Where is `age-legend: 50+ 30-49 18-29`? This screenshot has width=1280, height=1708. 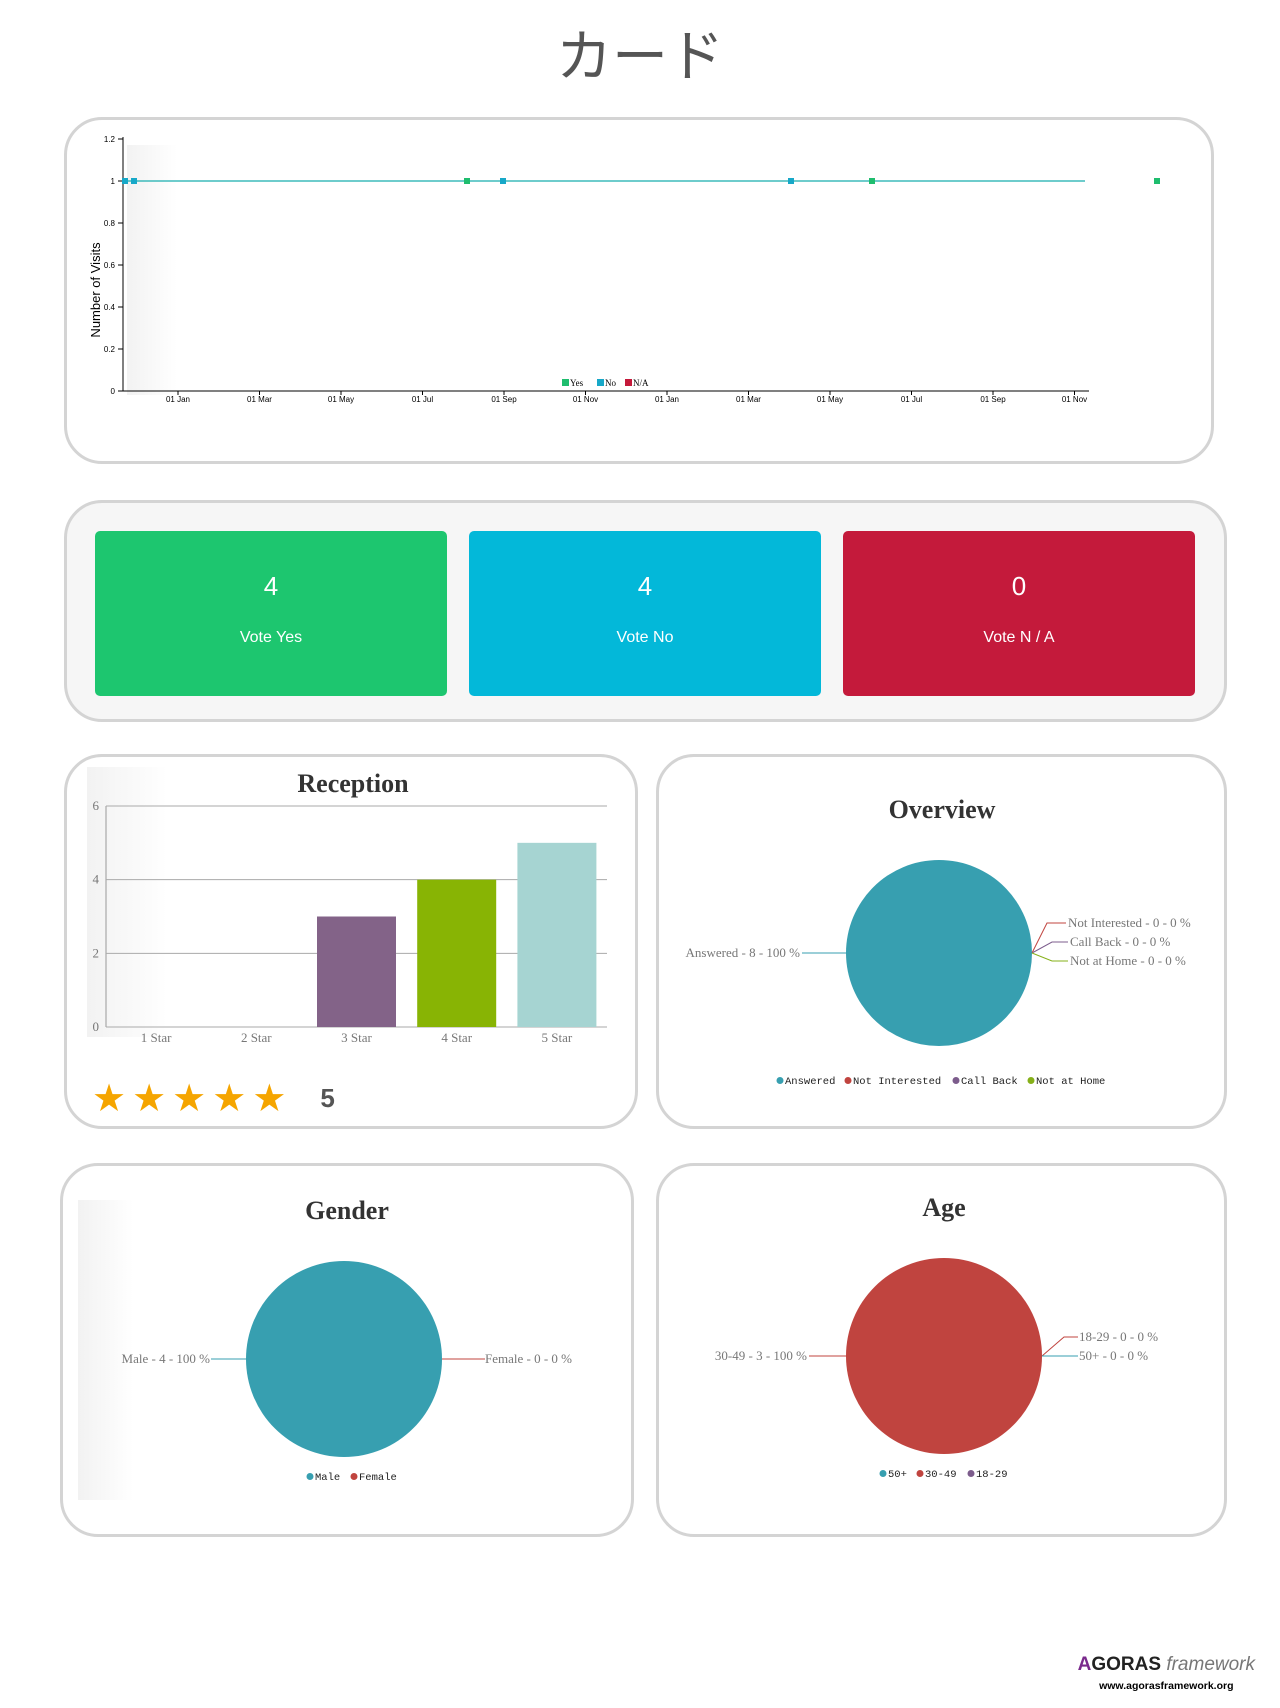 age-legend: 50+ 30-49 18-29 is located at coordinates (943, 1475).